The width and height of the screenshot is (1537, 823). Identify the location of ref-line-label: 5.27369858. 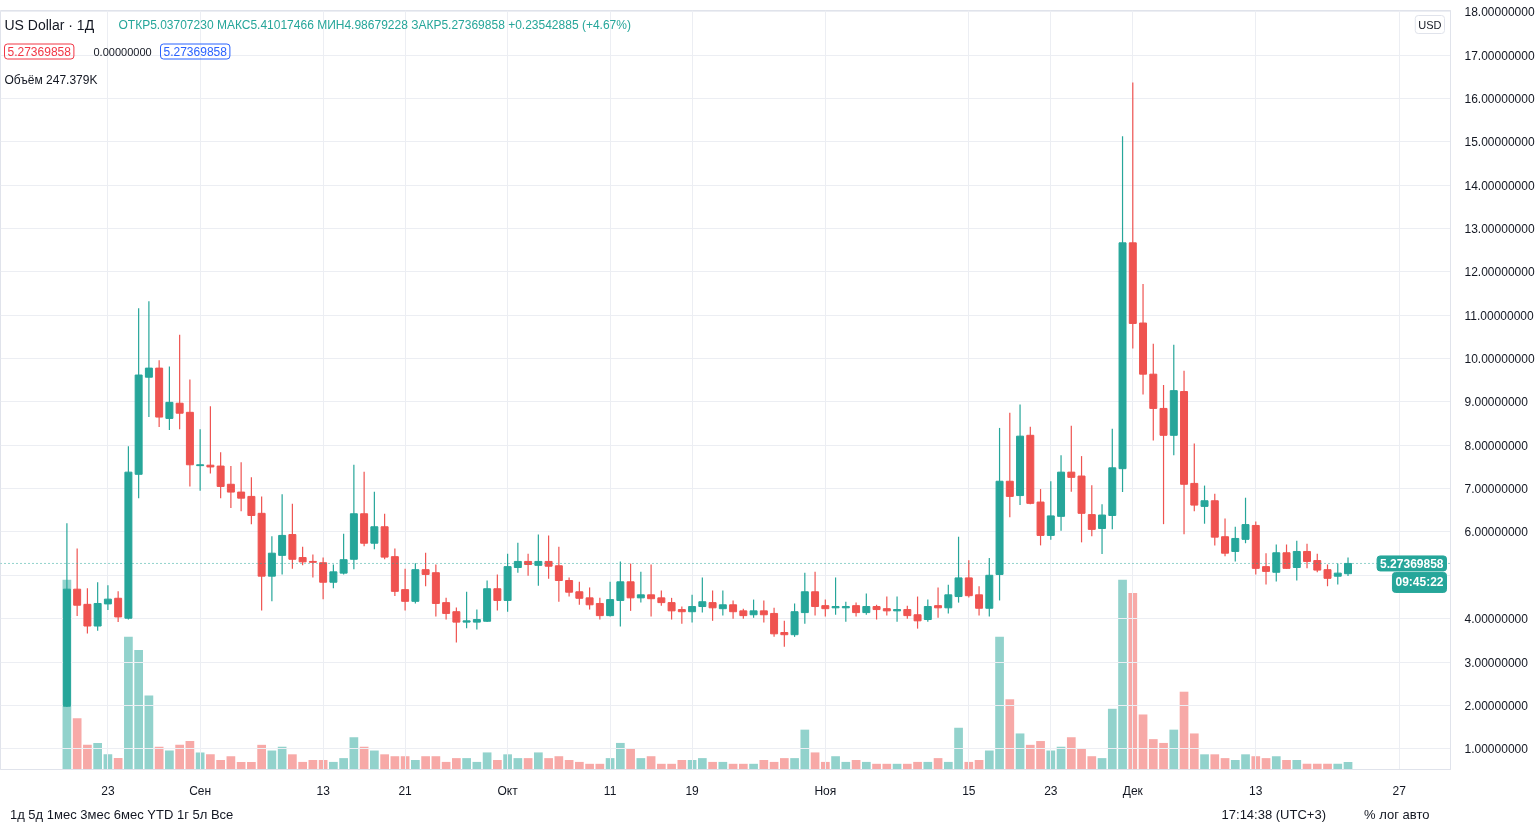
(1412, 563).